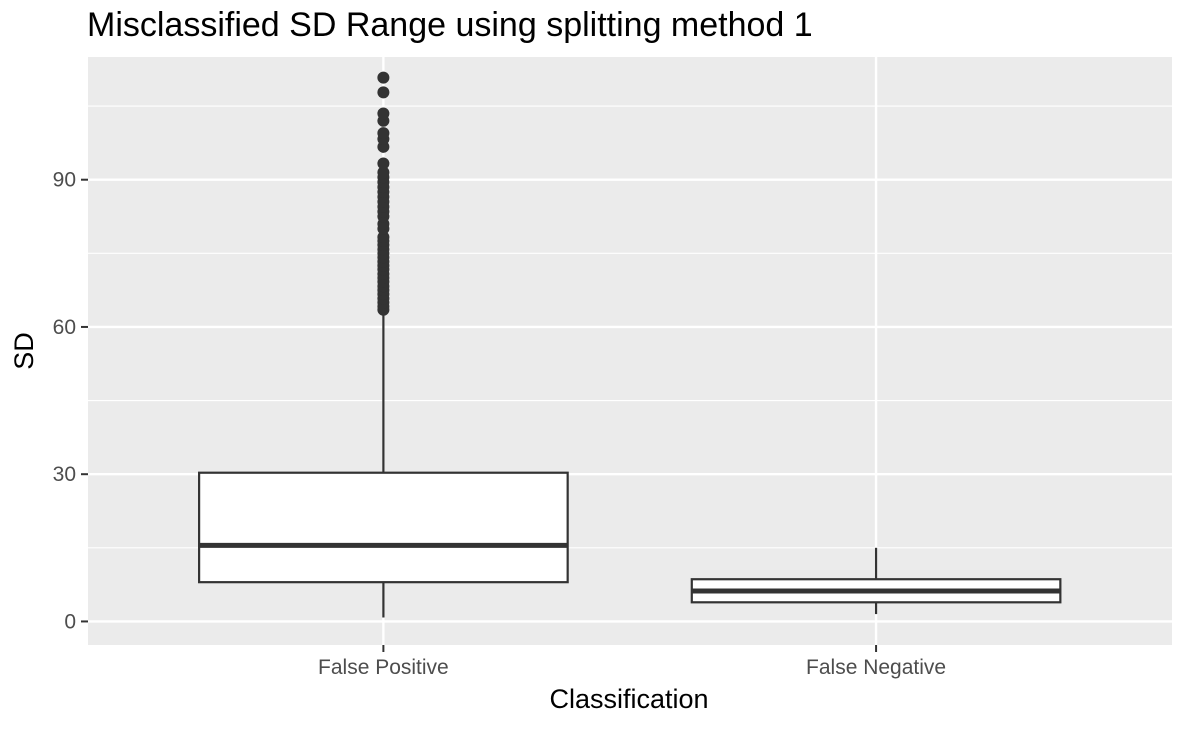 This screenshot has width=1196, height=748. Describe the element at coordinates (24, 351) in the screenshot. I see `y-axis-title: SD` at that location.